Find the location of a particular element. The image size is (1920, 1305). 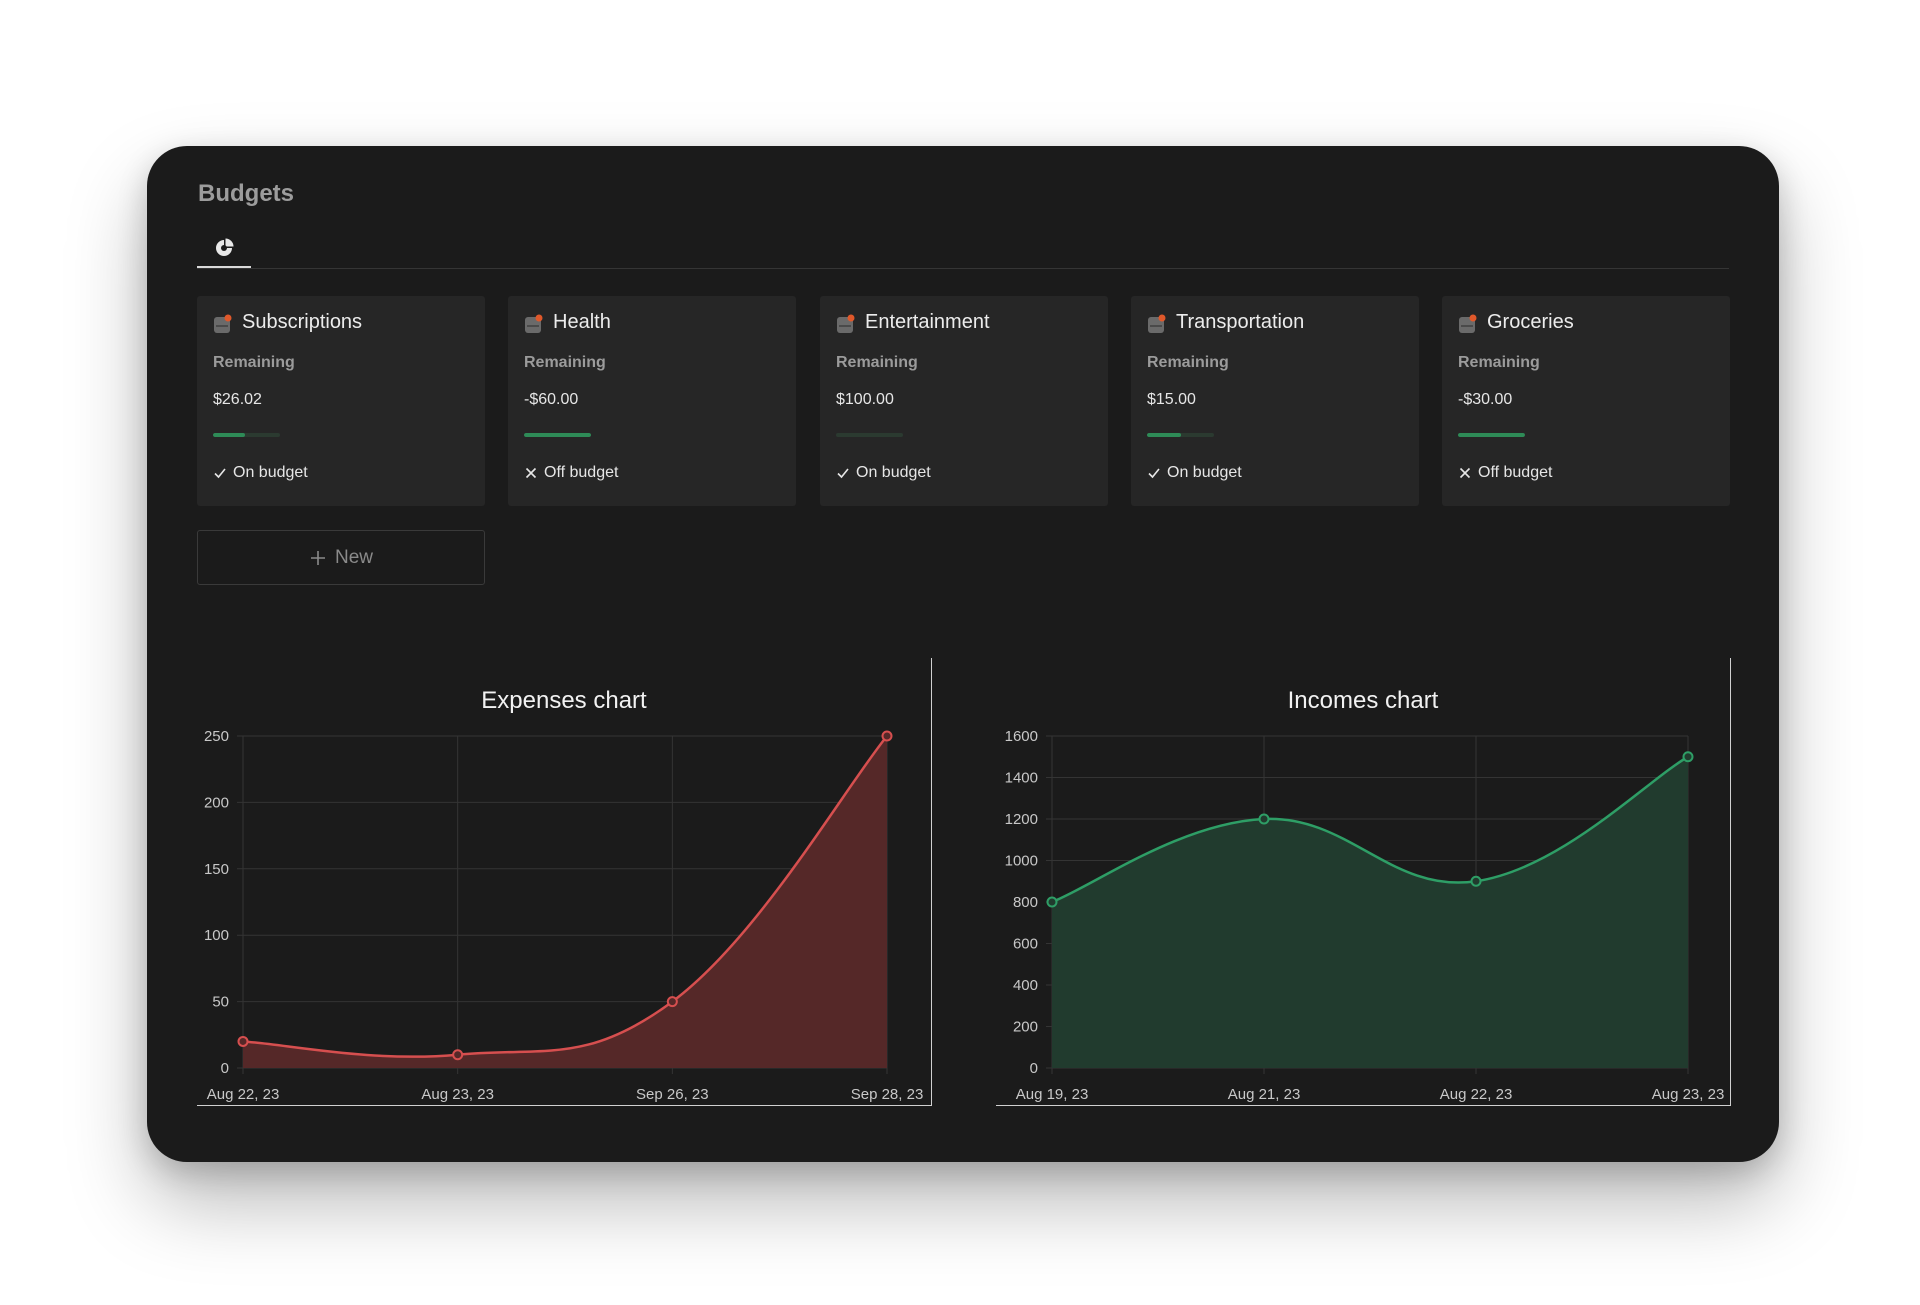

budget-name: Groceries is located at coordinates (1530, 322).